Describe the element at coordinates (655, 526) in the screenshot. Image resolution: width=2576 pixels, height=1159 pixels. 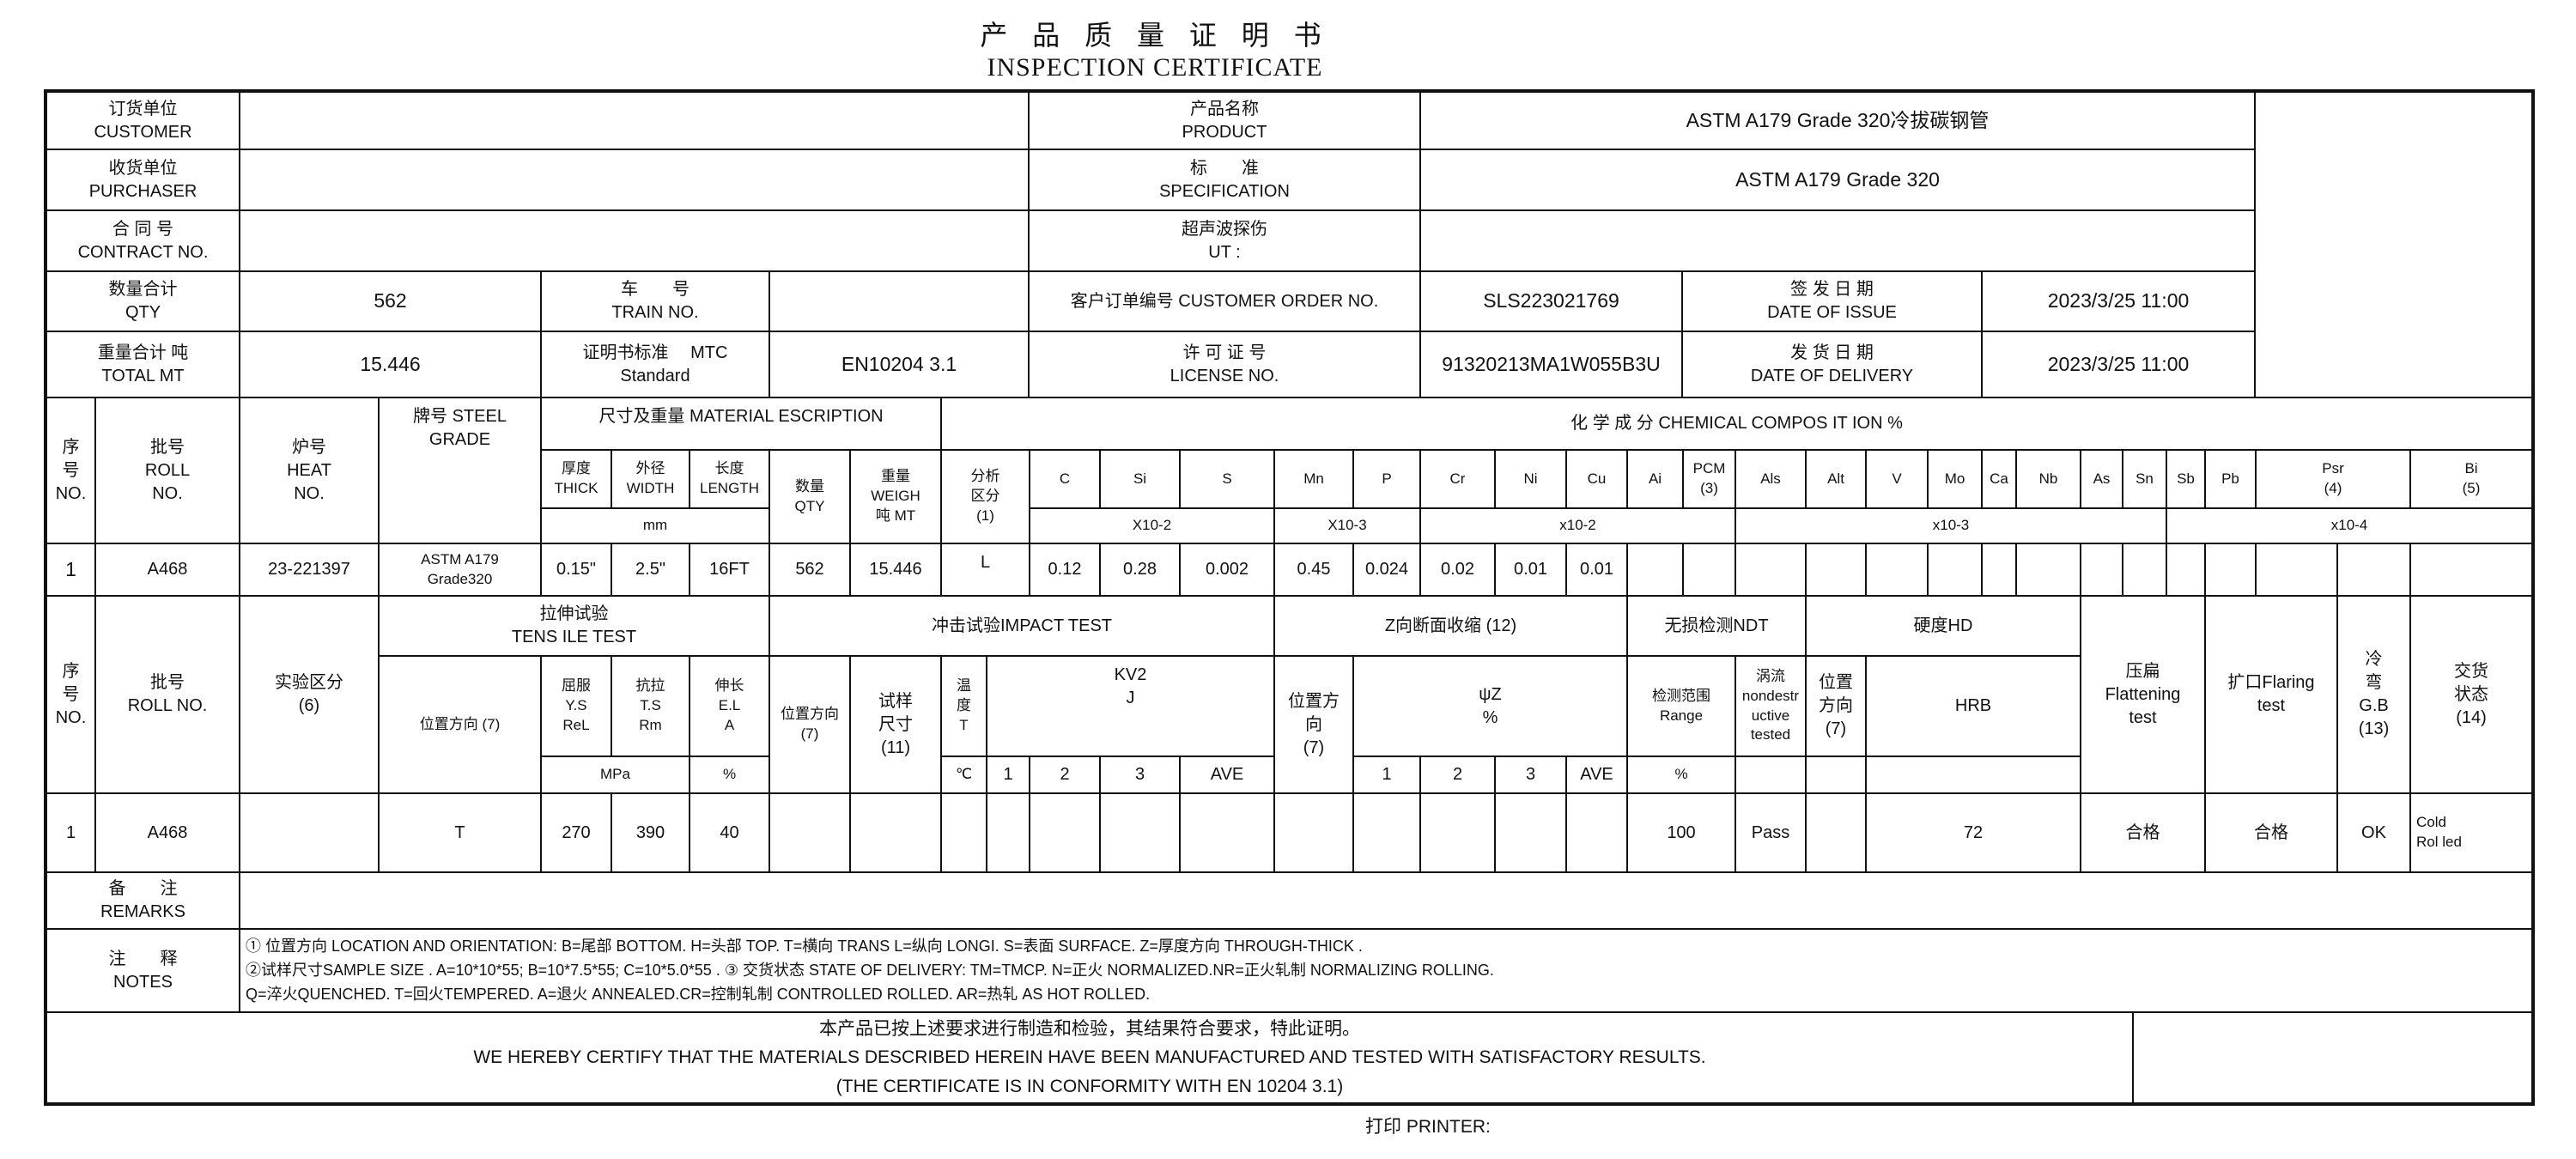
I see `size-unit: mm` at that location.